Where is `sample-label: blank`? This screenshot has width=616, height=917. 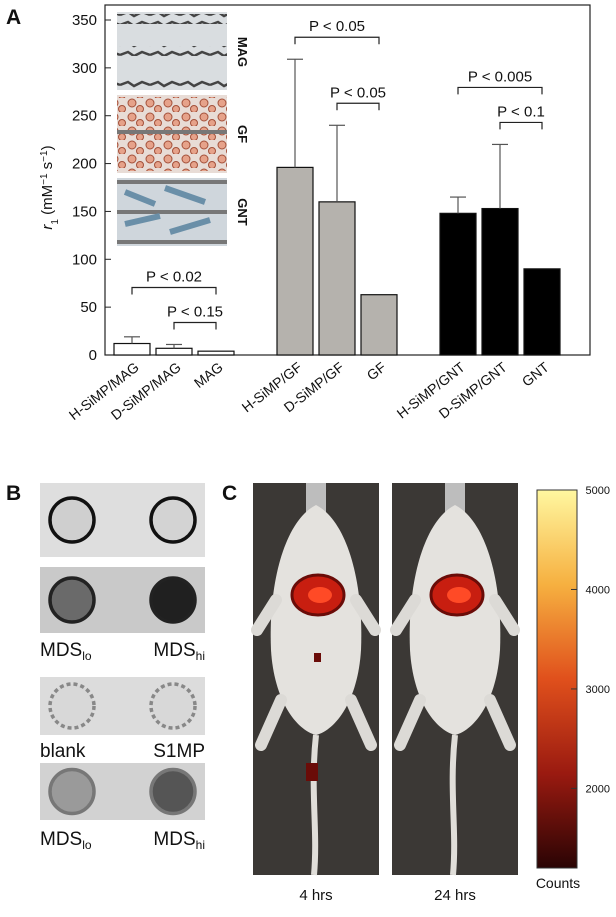
sample-label: blank is located at coordinates (63, 751).